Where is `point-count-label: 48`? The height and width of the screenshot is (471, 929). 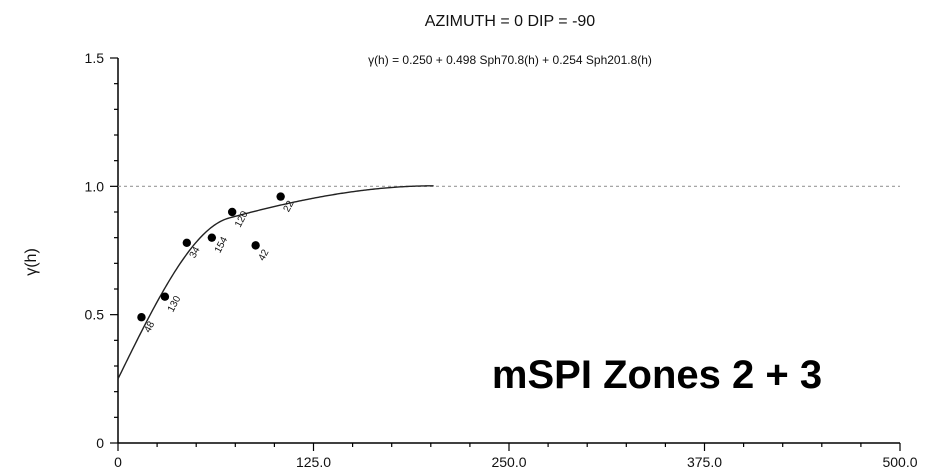 point-count-label: 48 is located at coordinates (149, 326).